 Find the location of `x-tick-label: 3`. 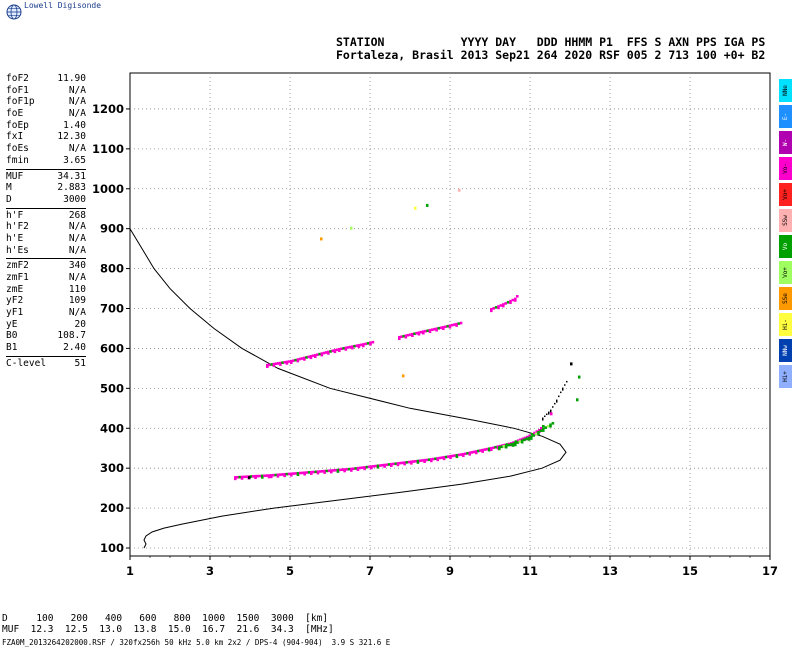

x-tick-label: 3 is located at coordinates (210, 571).